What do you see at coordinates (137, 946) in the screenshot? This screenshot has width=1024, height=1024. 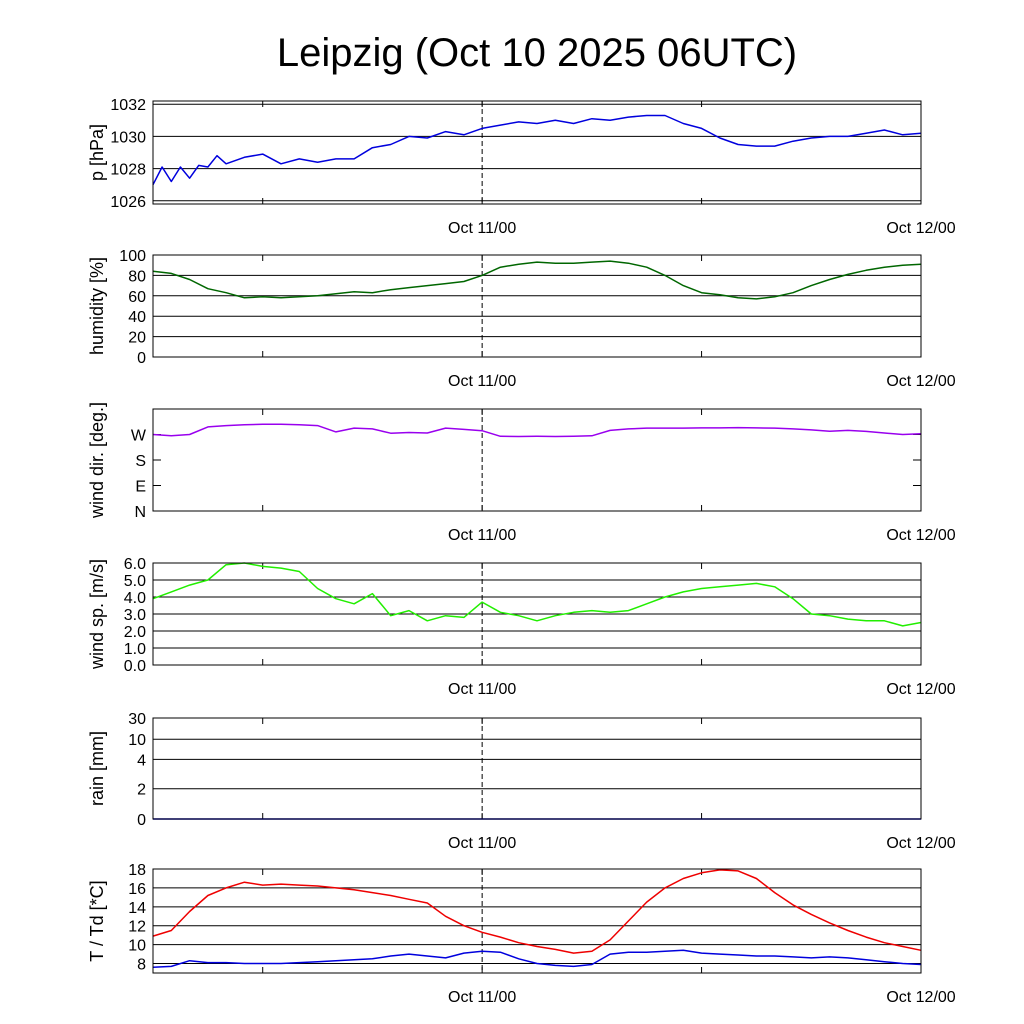 I see `temperature-ytick-label: 10` at bounding box center [137, 946].